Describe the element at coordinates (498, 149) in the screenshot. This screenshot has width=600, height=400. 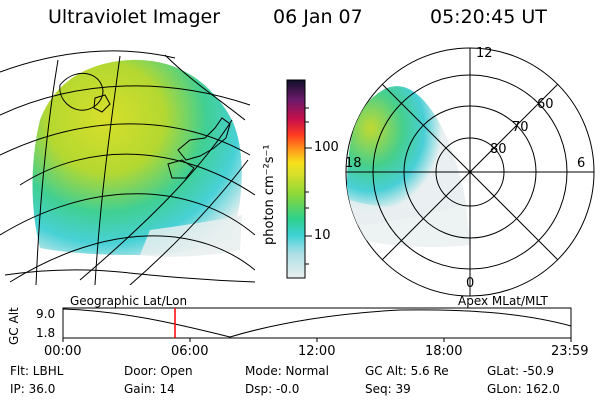
I see `lat-label-80: 80` at that location.